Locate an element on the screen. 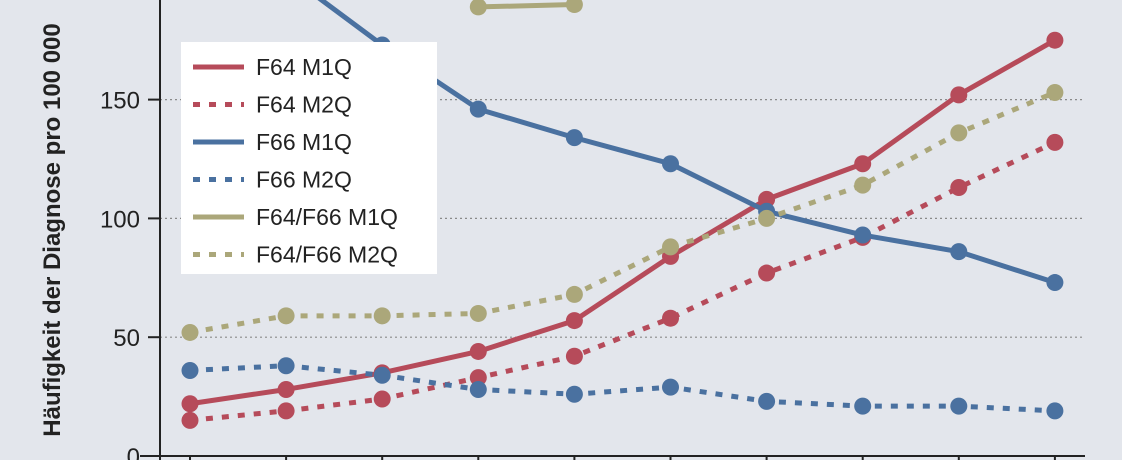 The width and height of the screenshot is (1122, 460). y-axis-label: Häufigkeit der Diagnose pro 100 000 is located at coordinates (52, 229).